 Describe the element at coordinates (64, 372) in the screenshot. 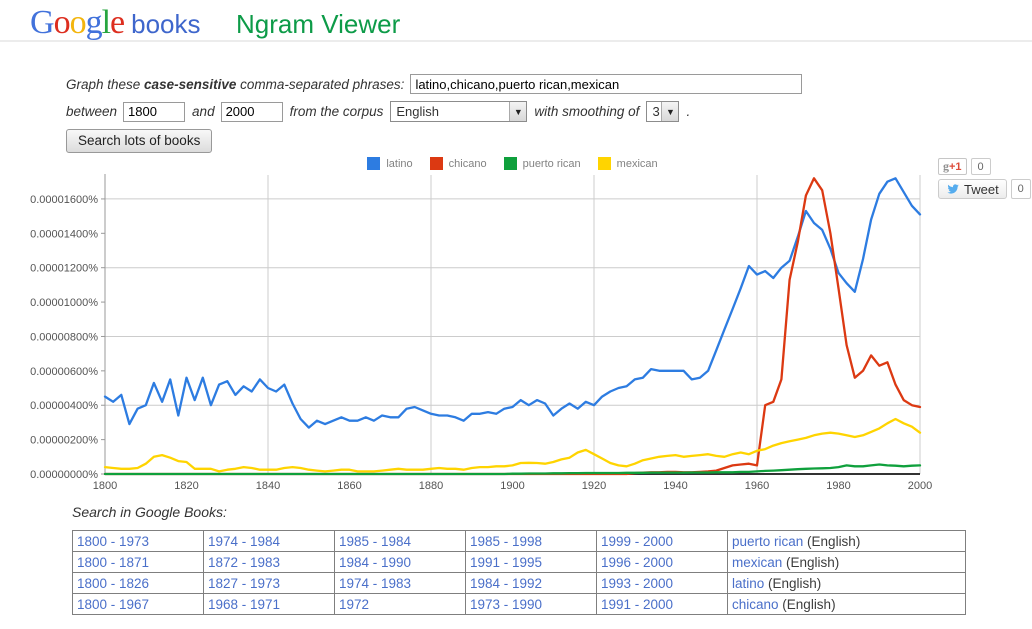

I see `y-tick-label: 0.00000600%` at that location.